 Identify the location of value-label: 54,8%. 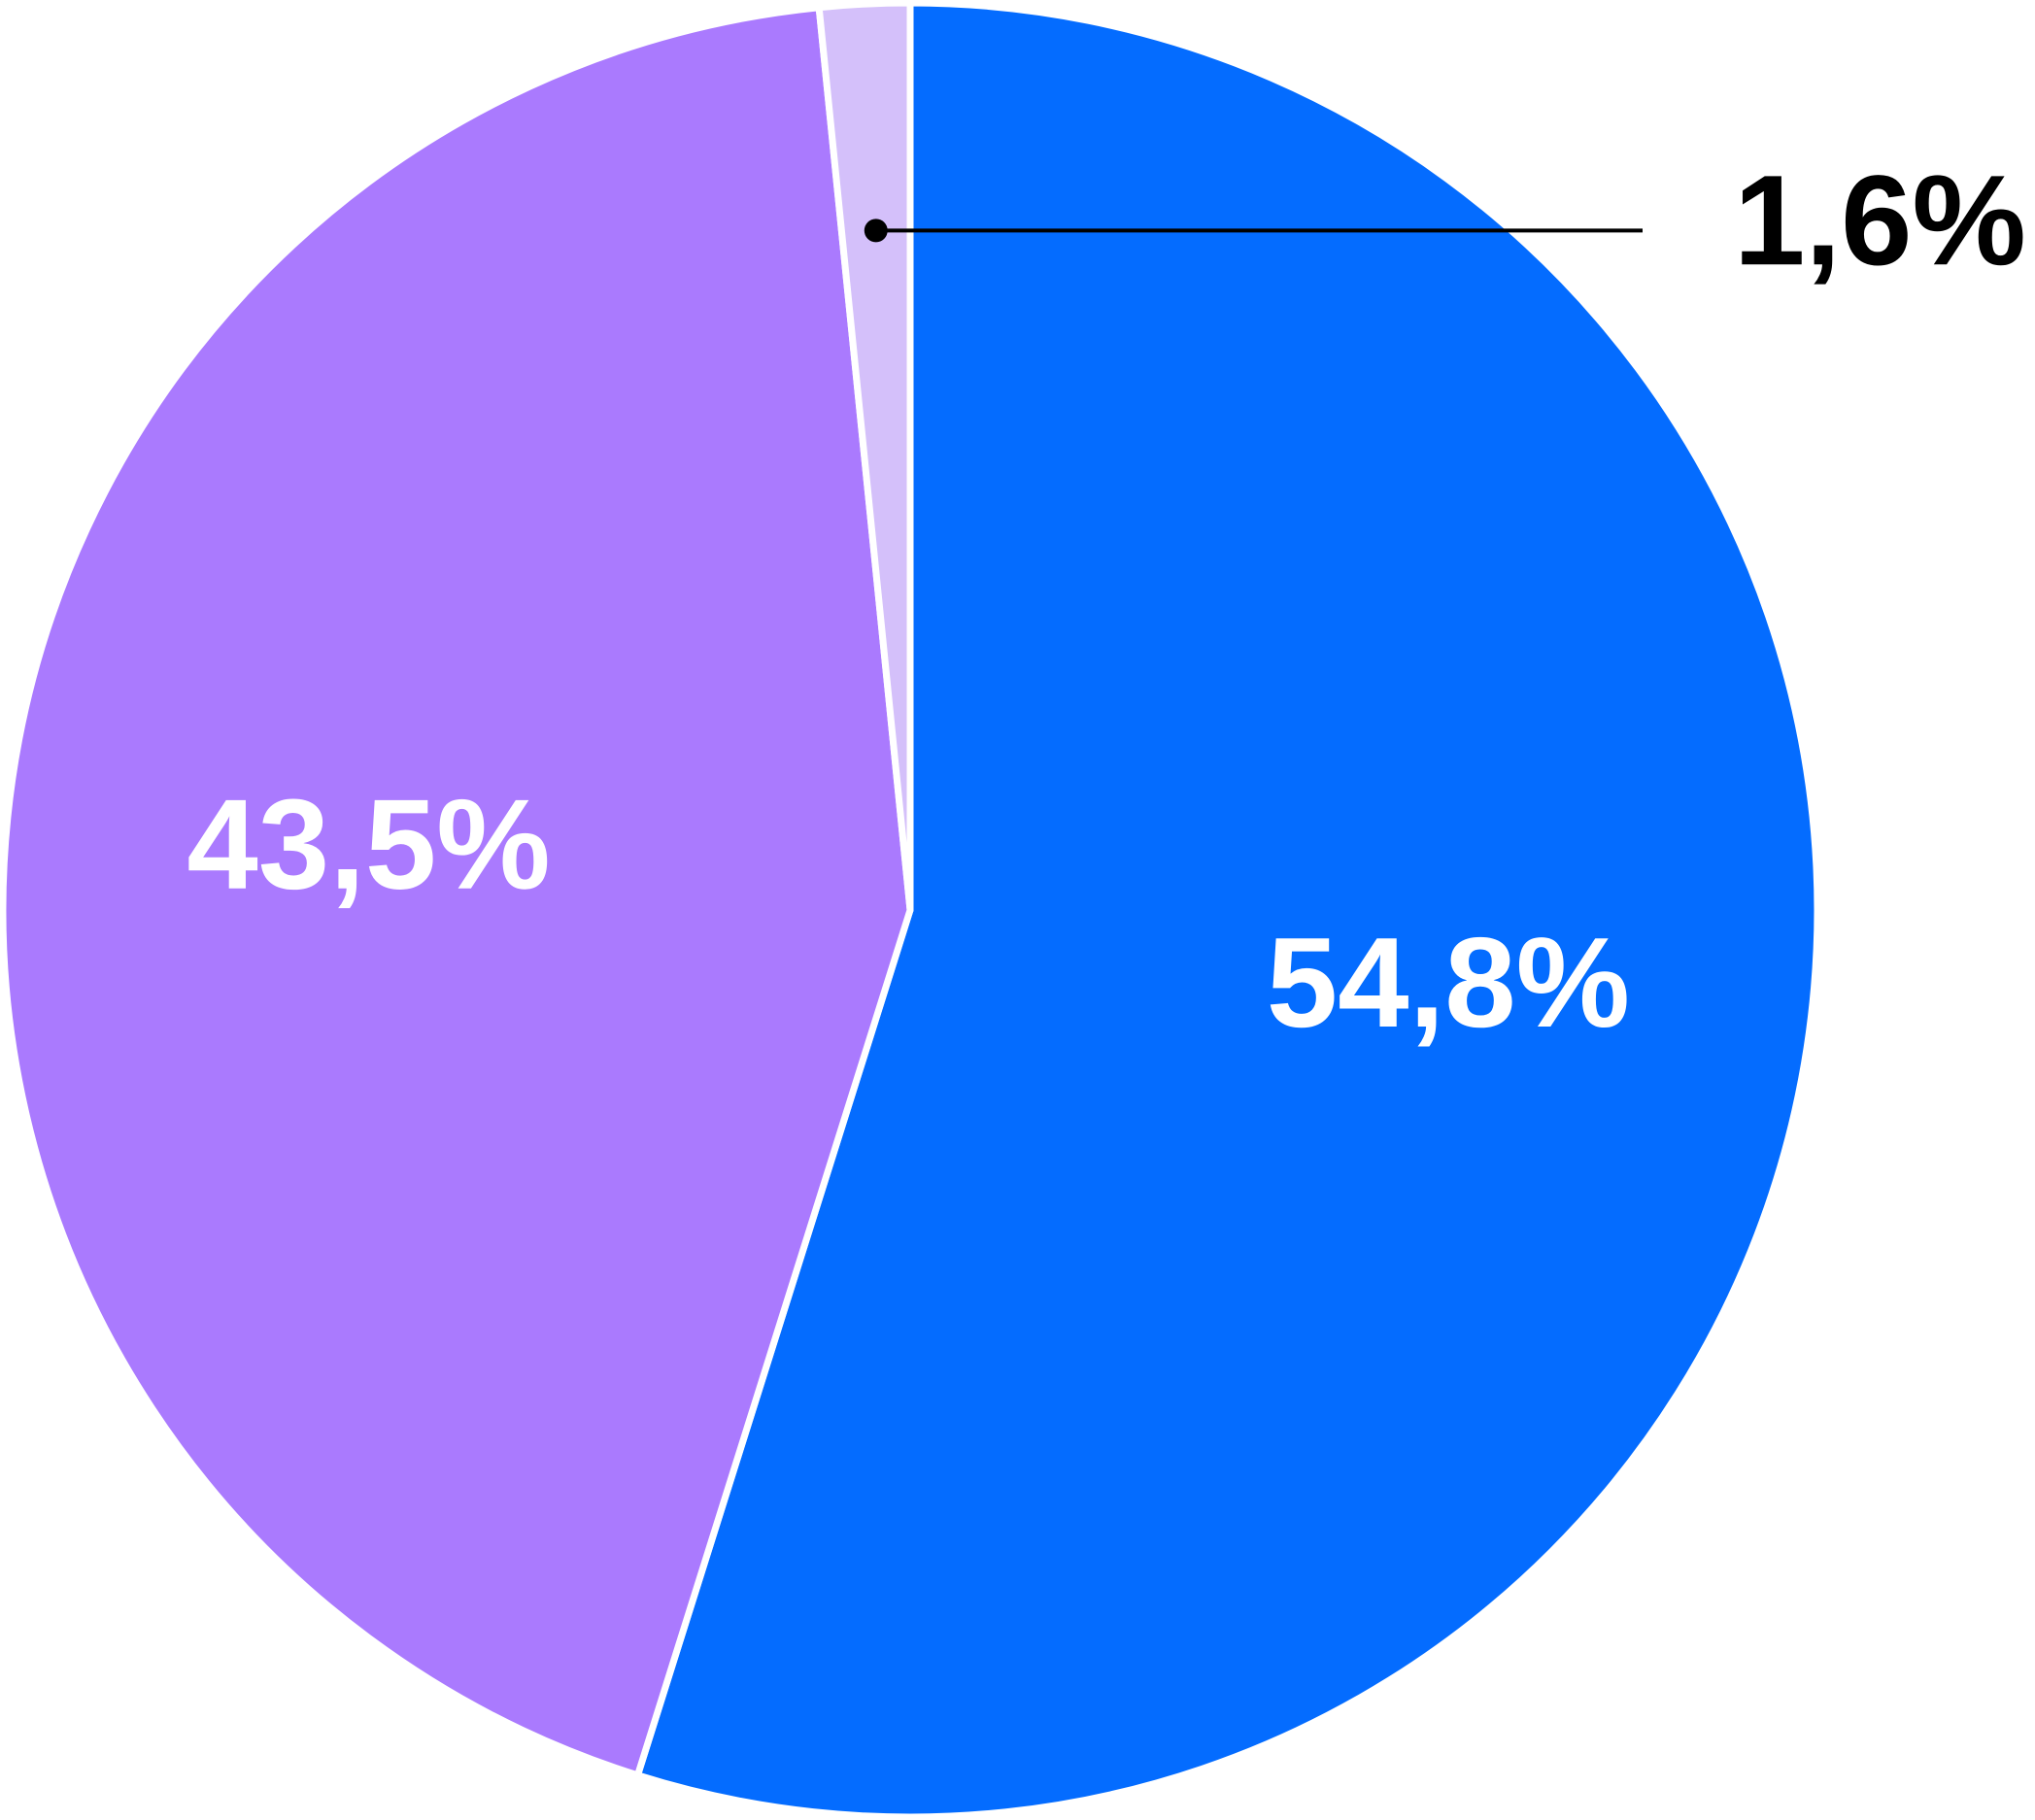
(1448, 982).